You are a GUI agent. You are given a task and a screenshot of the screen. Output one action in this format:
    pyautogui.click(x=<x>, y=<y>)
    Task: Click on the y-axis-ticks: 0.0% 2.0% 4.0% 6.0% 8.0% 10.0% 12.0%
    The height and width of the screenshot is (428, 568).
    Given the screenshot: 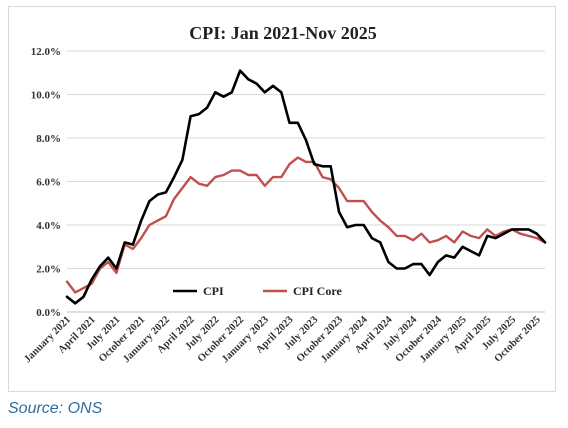 What is the action you would take?
    pyautogui.click(x=46, y=182)
    